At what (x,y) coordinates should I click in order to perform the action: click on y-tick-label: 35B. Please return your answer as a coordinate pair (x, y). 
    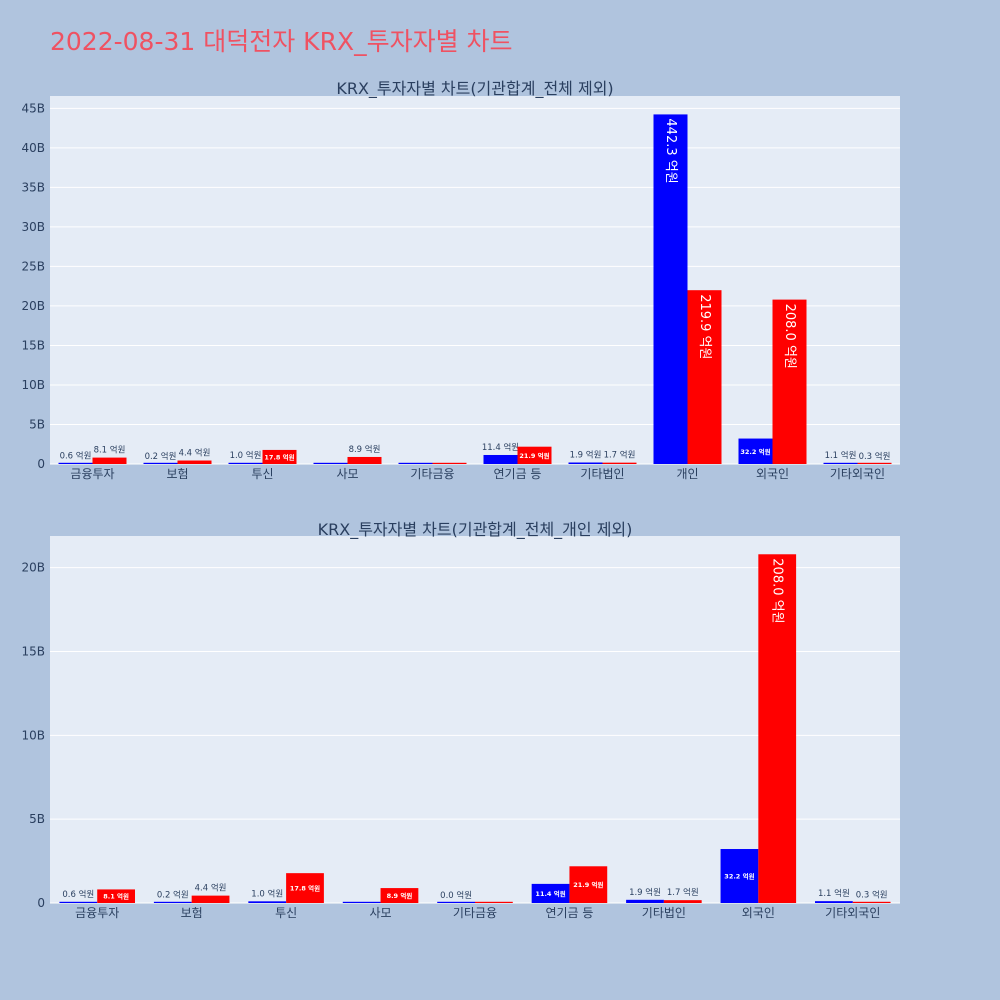
    Looking at the image, I should click on (33, 187).